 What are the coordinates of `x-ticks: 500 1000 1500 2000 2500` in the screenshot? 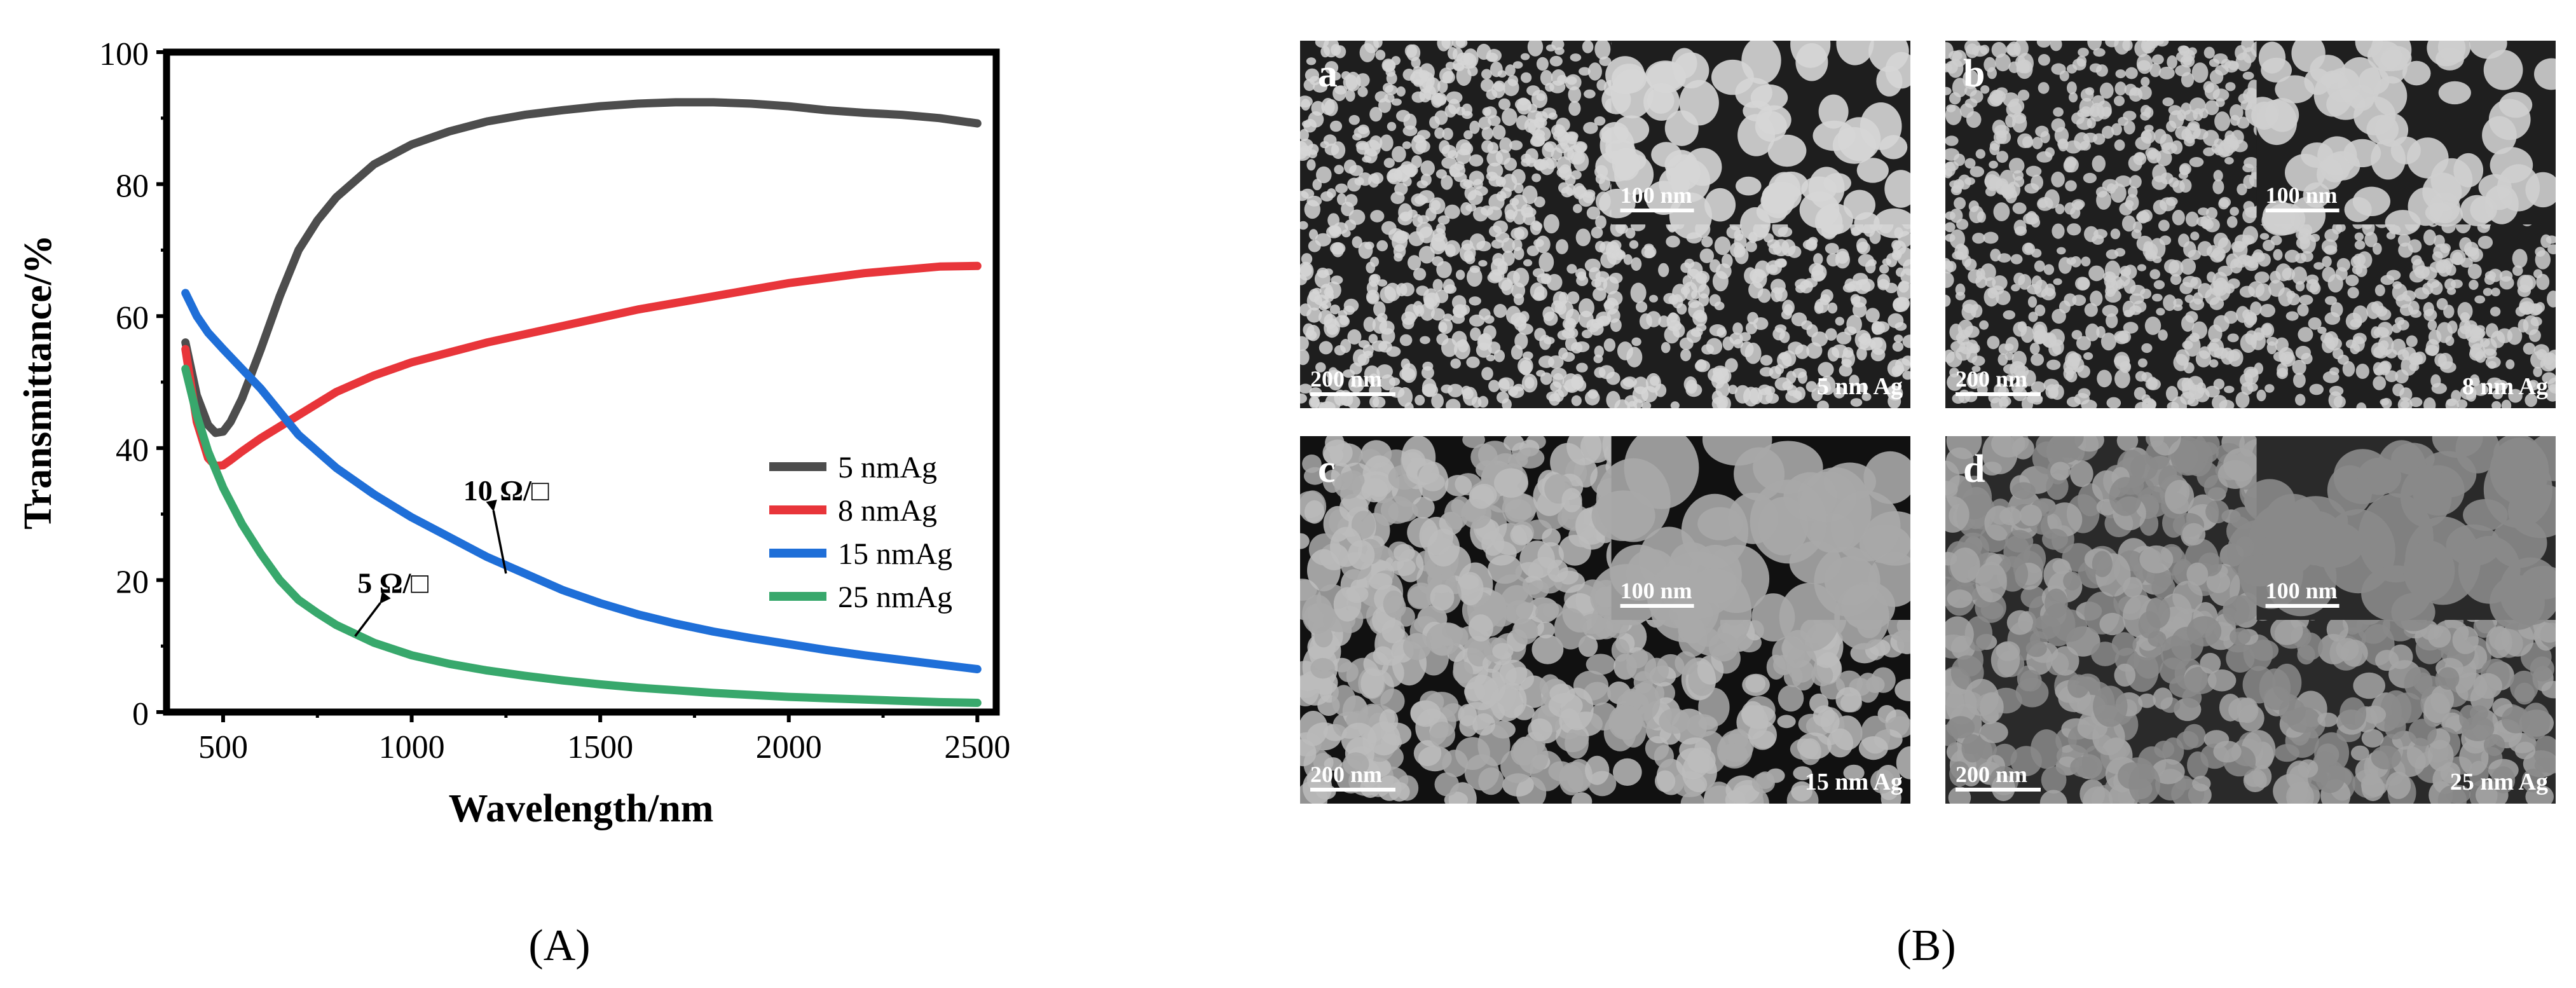 It's located at (604, 738).